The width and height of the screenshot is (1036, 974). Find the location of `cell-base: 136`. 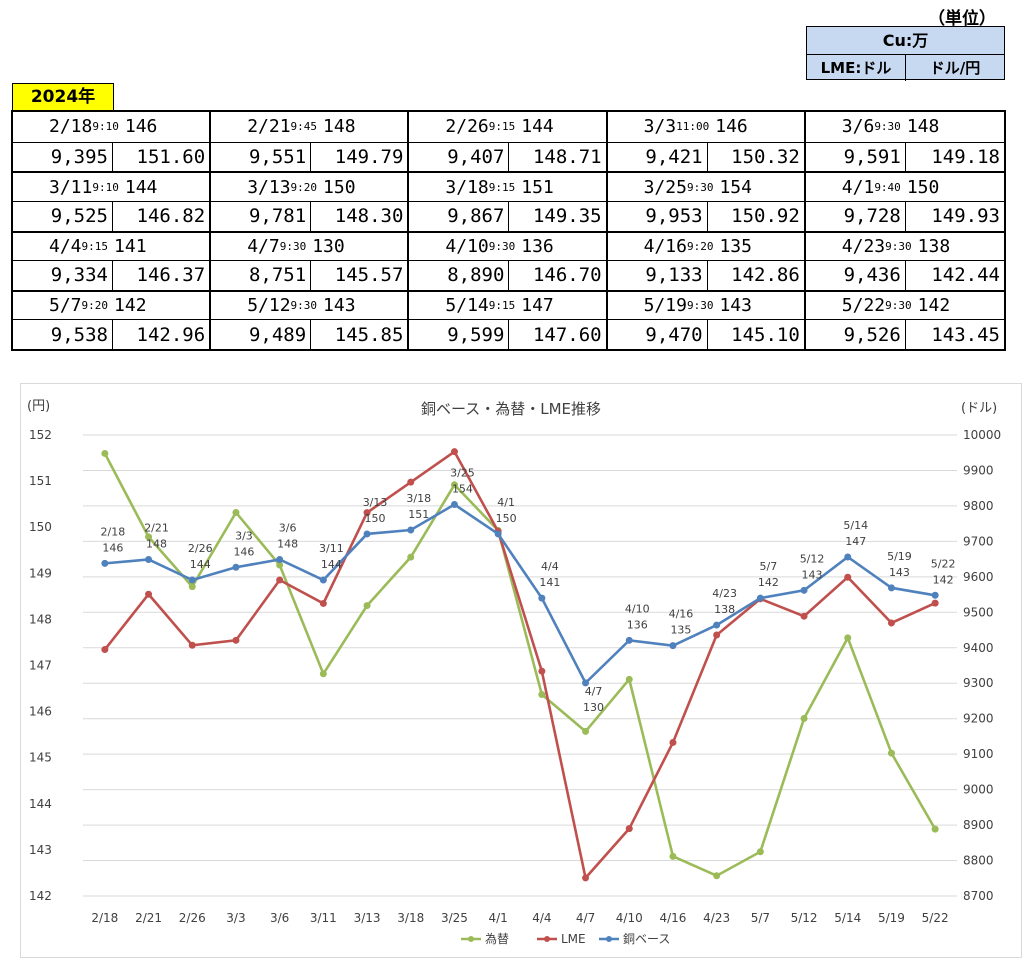

cell-base: 136 is located at coordinates (537, 246).